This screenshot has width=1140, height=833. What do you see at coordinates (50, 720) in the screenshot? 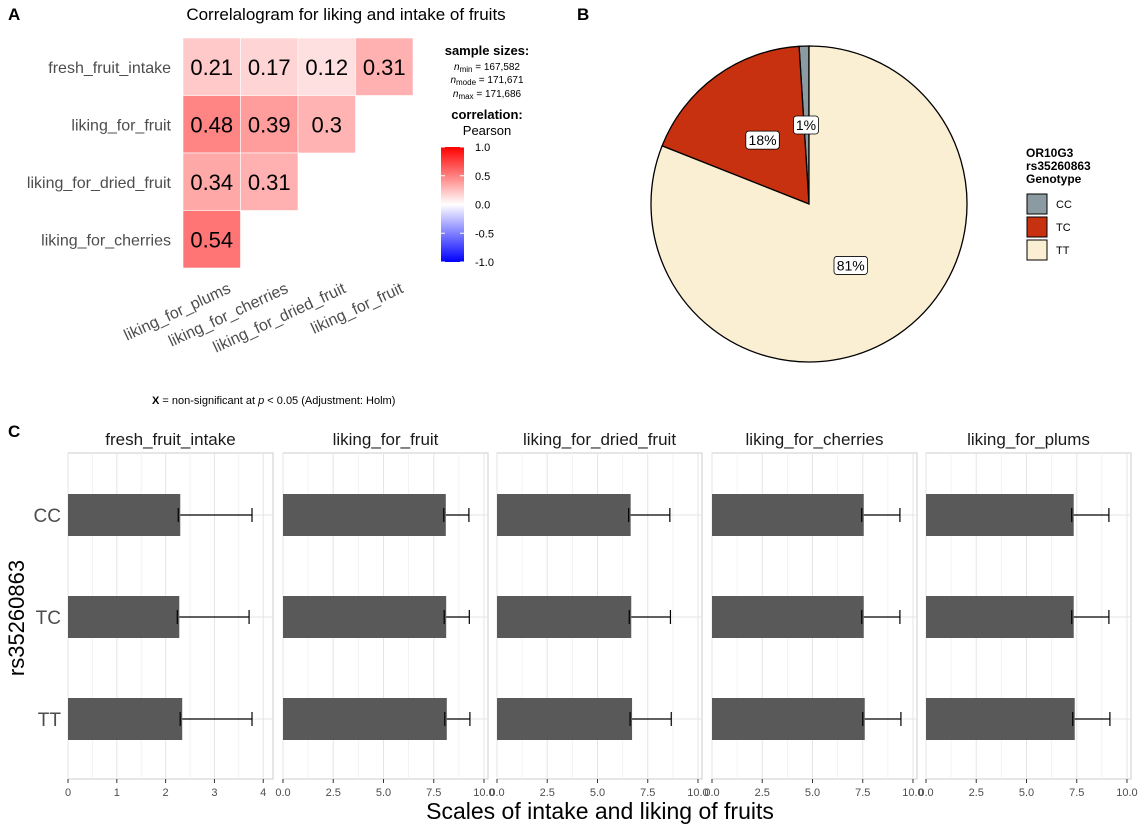
I see `bar-category-label: TT` at bounding box center [50, 720].